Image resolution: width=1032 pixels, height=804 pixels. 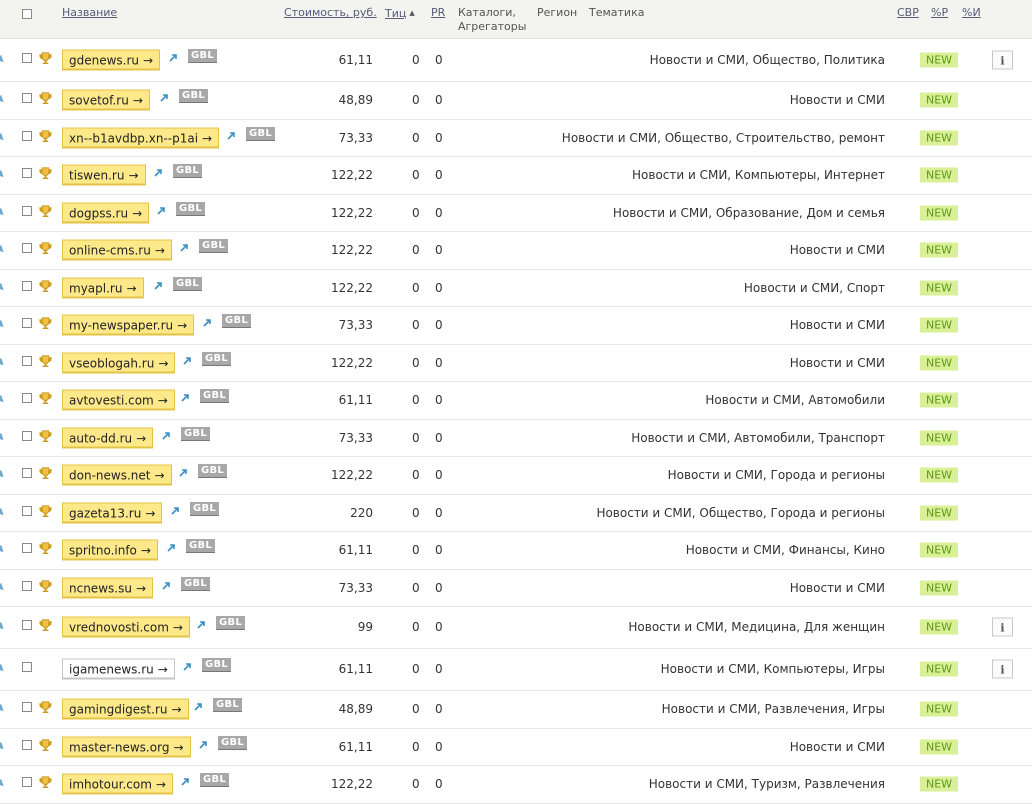 What do you see at coordinates (90, 12) in the screenshot?
I see `sort-name-link: Название` at bounding box center [90, 12].